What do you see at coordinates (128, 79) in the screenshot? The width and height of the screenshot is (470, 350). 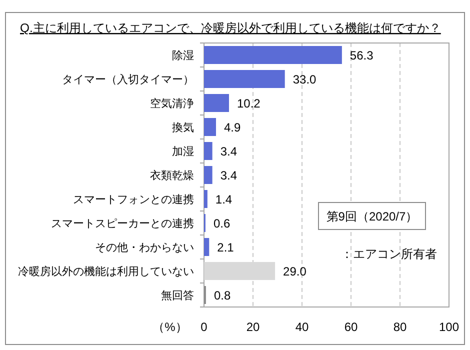 I see `y-tick-label: タイマー（入切タイマー）` at bounding box center [128, 79].